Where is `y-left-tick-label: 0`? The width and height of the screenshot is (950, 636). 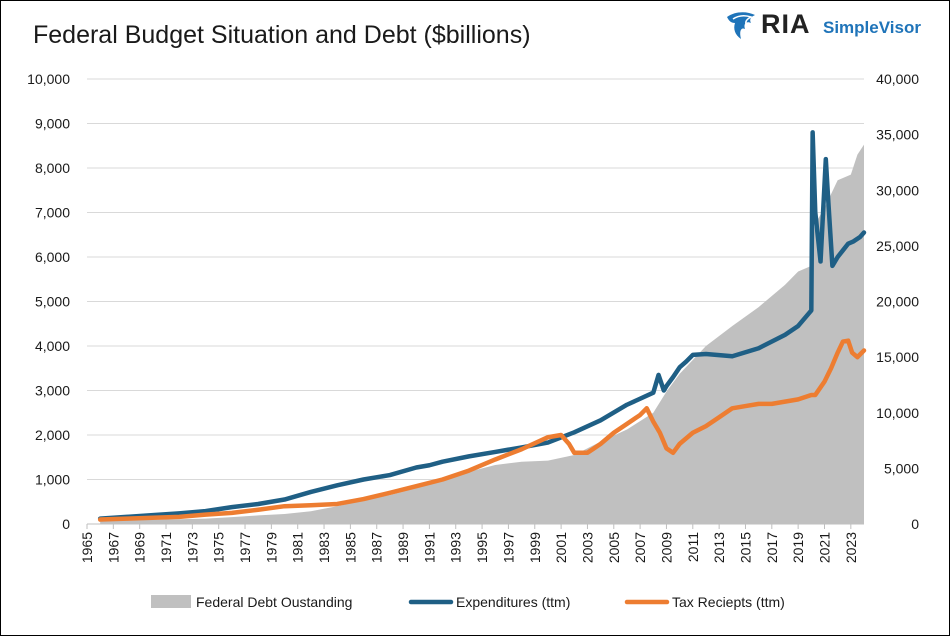 y-left-tick-label: 0 is located at coordinates (66, 524).